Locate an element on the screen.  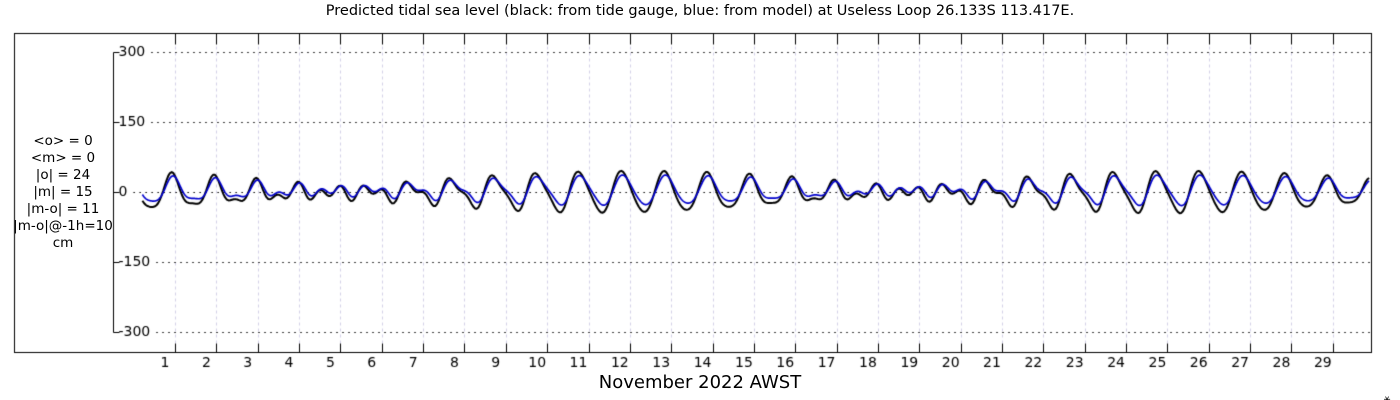
stat-mean-observed: <o> = 0 is located at coordinates (63, 141).